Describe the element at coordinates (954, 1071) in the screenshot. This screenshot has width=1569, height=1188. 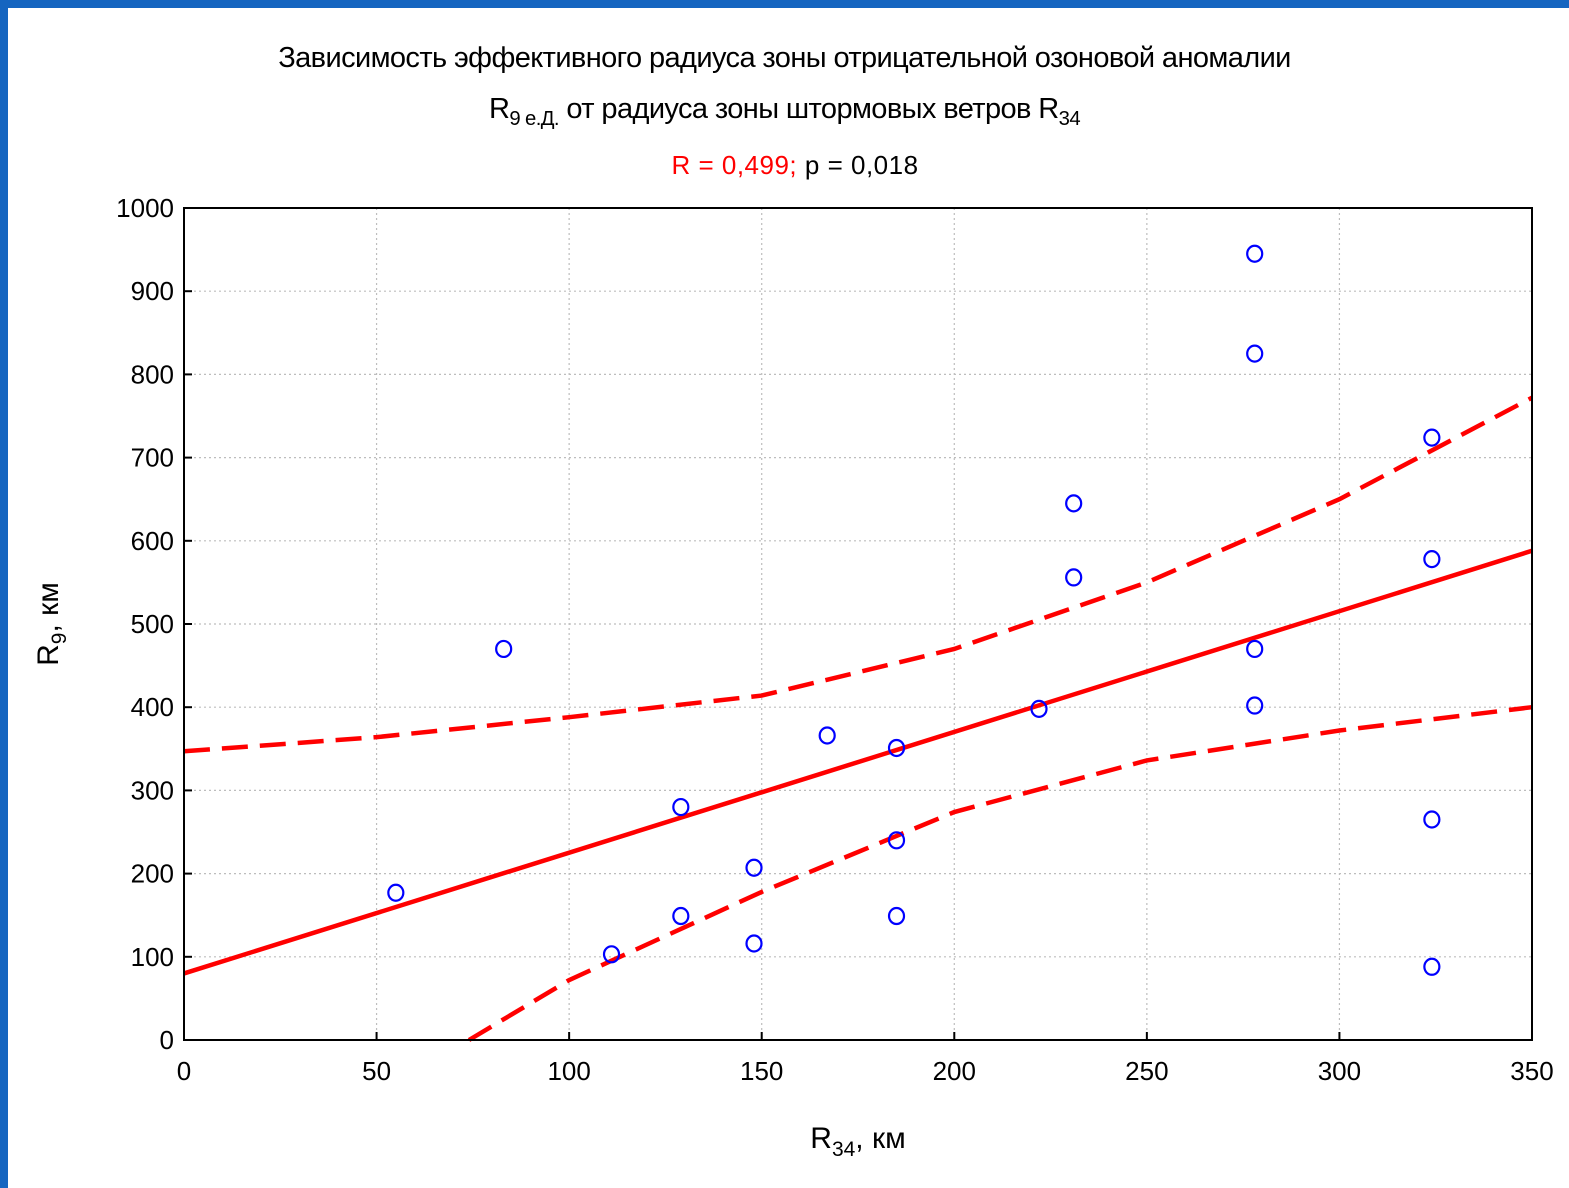
I see `x-tick-label: 200` at that location.